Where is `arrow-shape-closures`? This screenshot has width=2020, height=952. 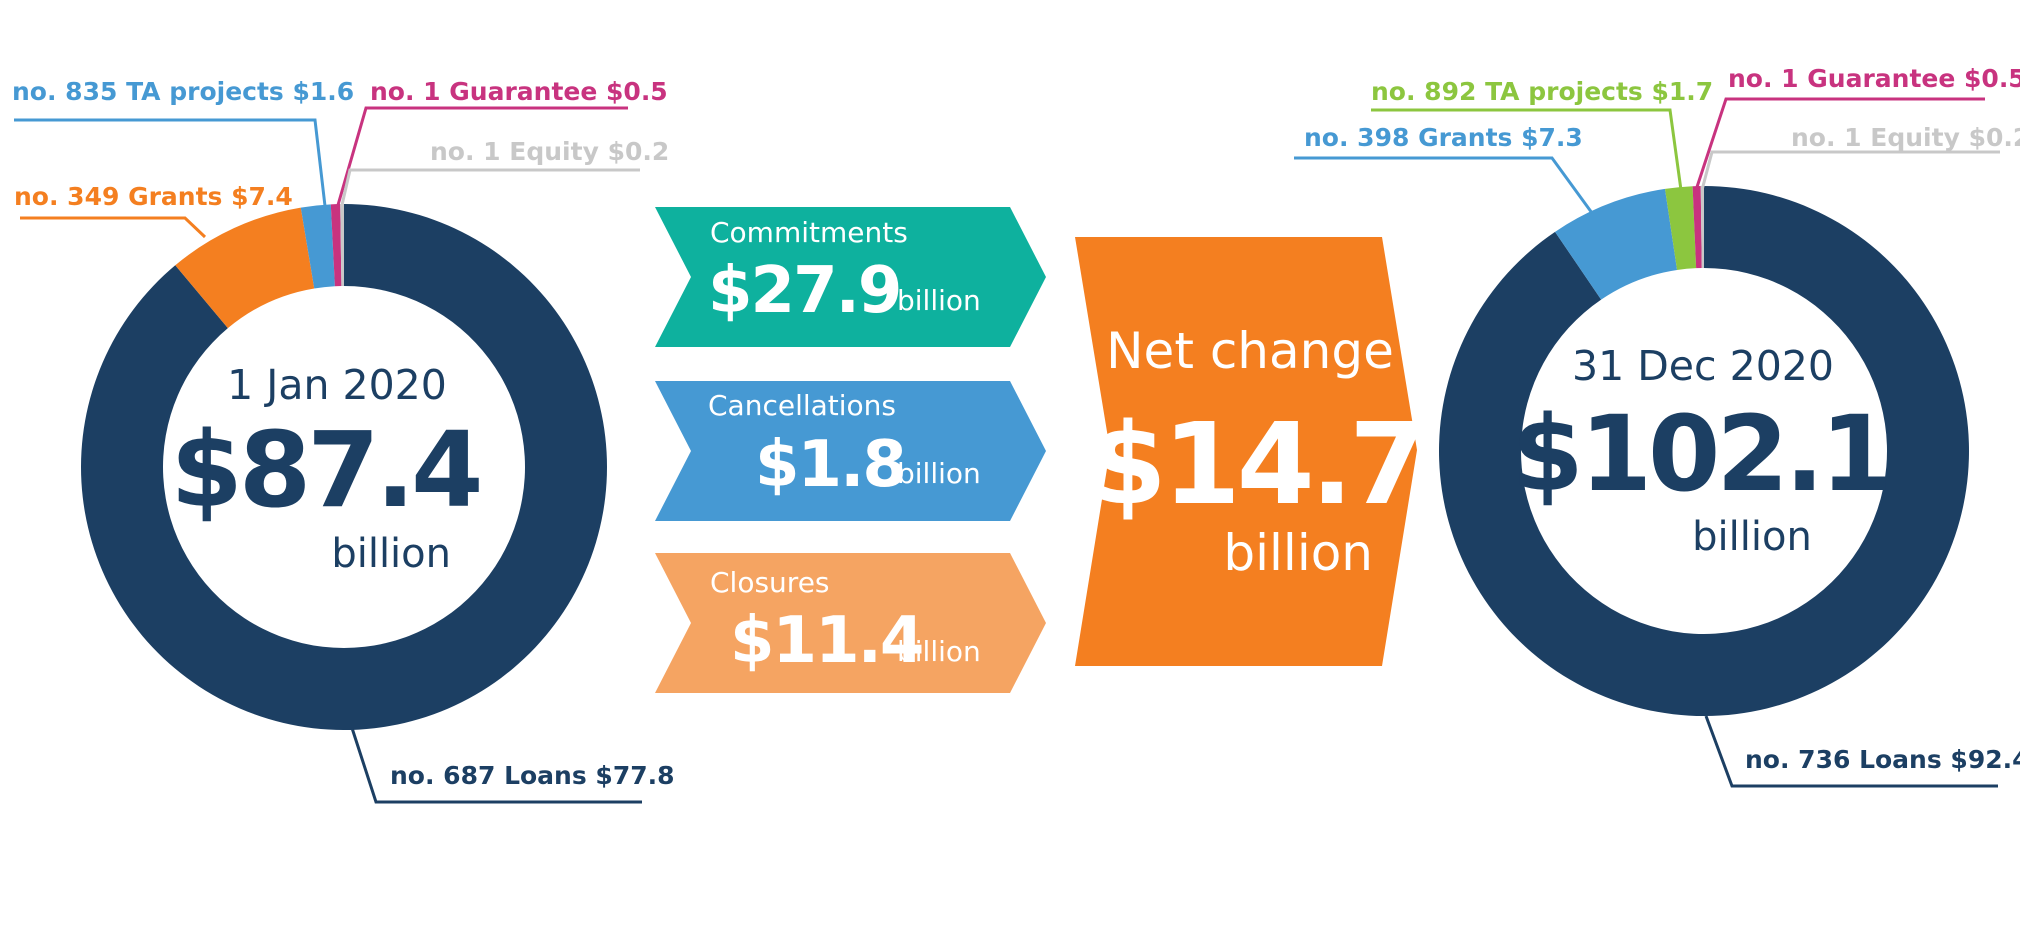
arrow-shape-closures is located at coordinates (850, 623).